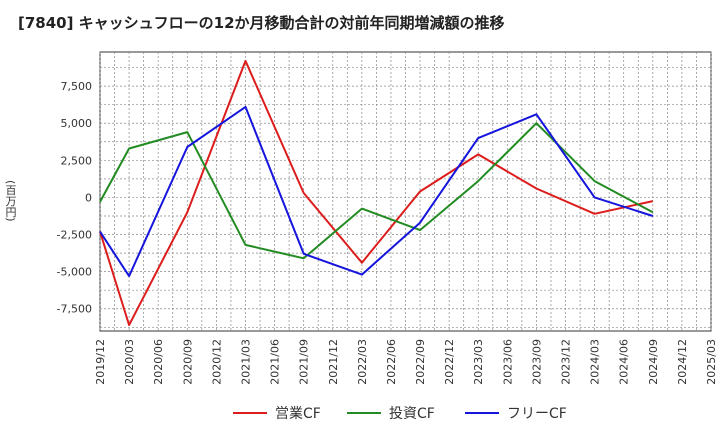 This screenshot has height=440, width=720. I want to click on x-tick-label: 2022/03, so click(362, 362).